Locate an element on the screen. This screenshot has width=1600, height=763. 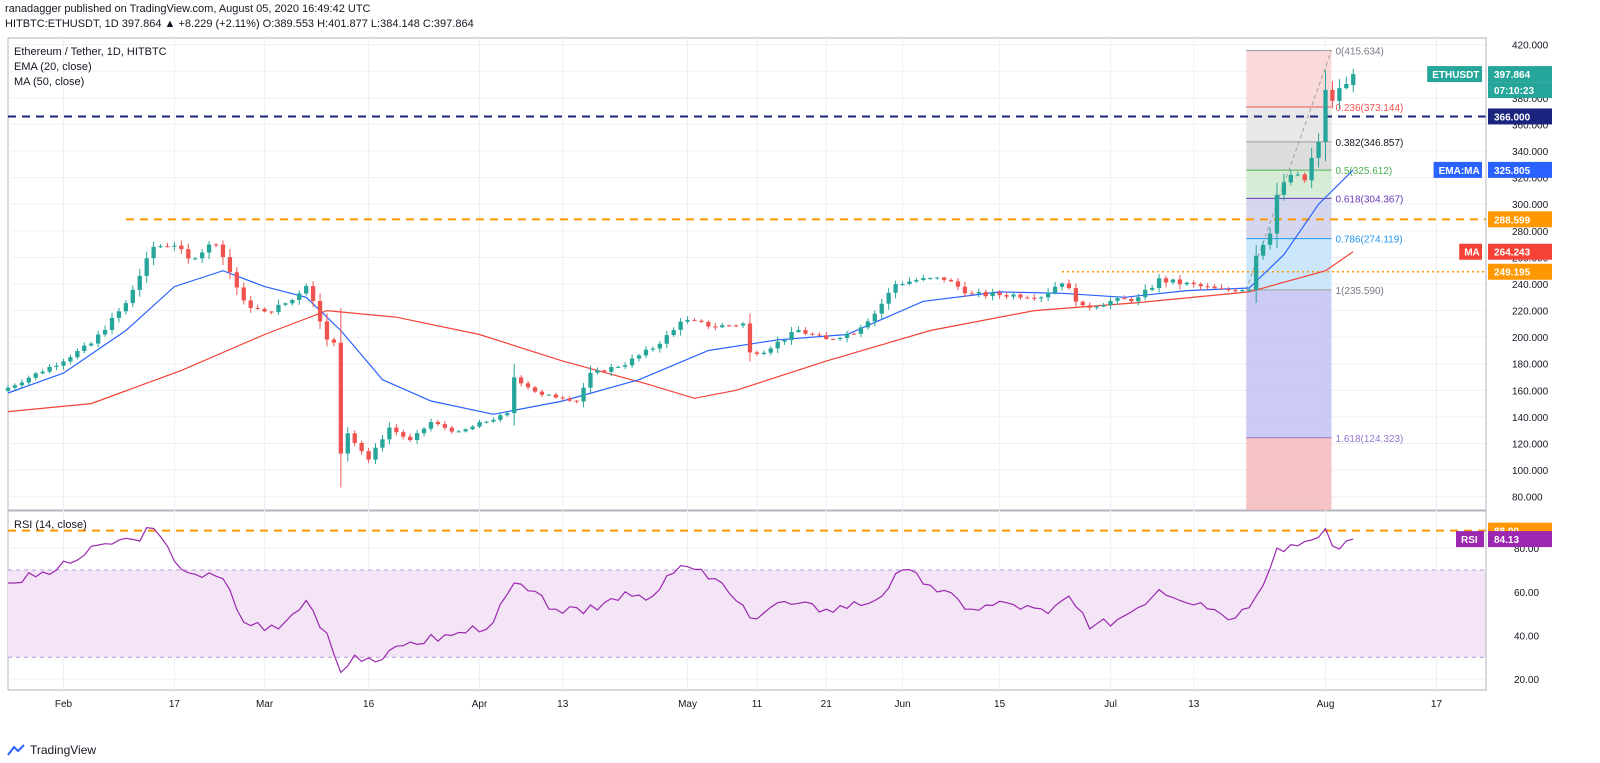
rsi-value-tag-value: 84.13 is located at coordinates (1506, 540).